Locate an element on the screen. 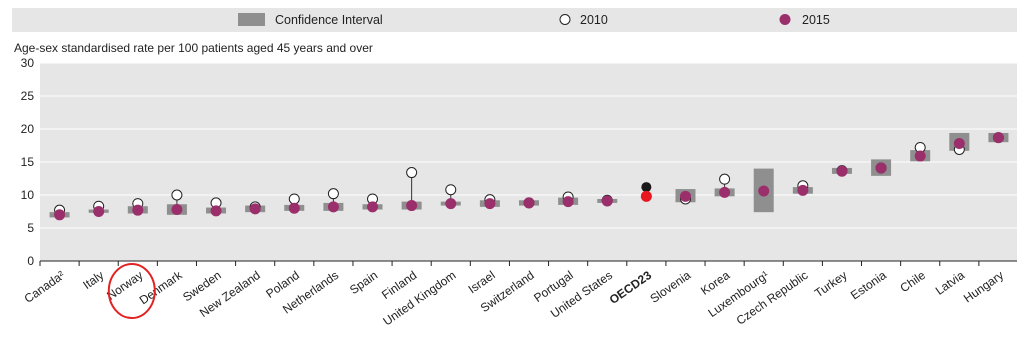 The image size is (1017, 340). category-label: Czech Republic is located at coordinates (772, 298).